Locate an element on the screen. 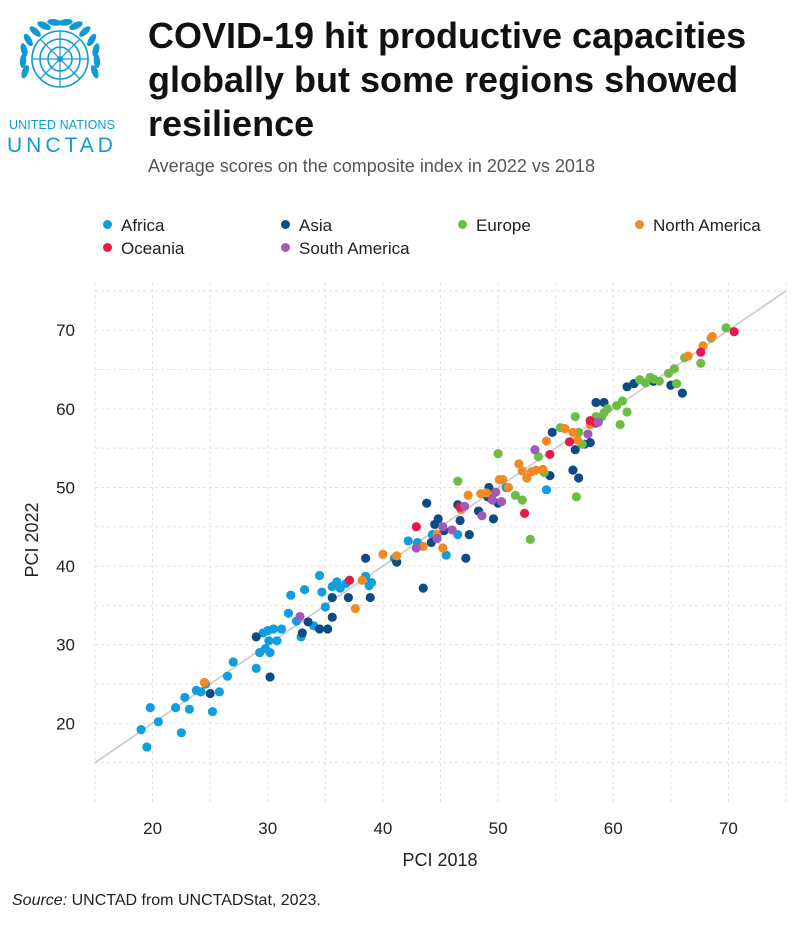  legend-marker-south-america is located at coordinates (285, 248).